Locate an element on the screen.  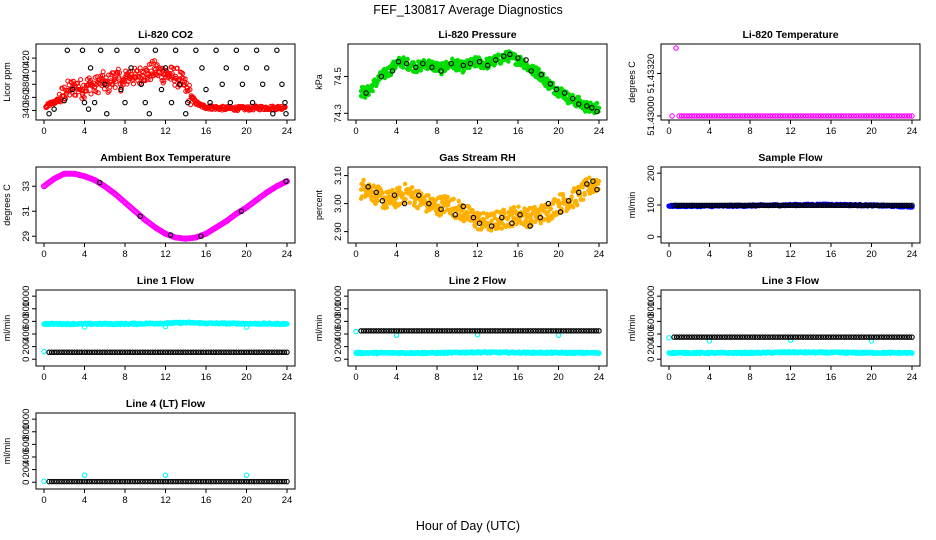
y-tick-label: 0 is located at coordinates (26, 359).